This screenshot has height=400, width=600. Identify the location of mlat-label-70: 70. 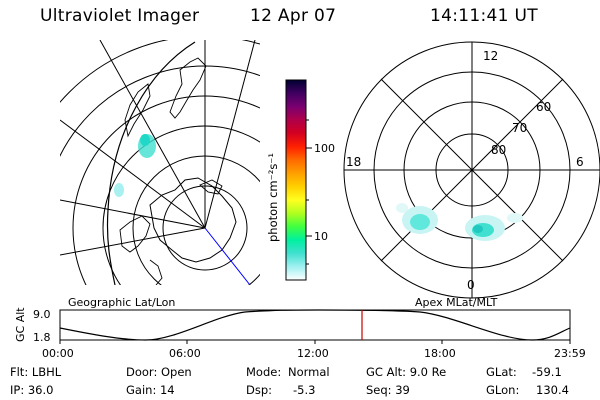
(519, 128).